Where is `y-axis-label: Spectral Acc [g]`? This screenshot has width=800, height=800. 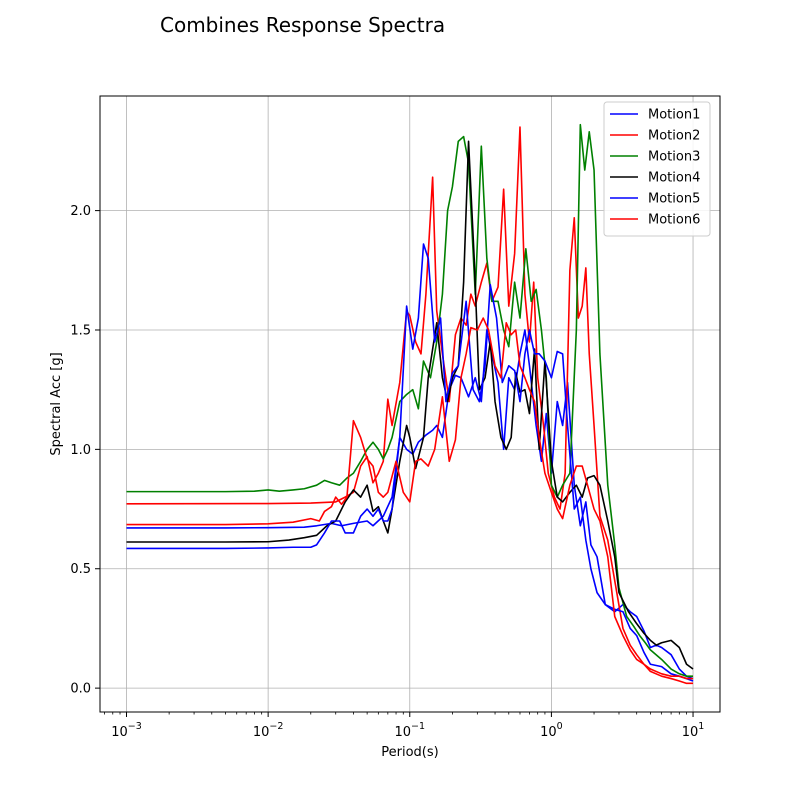 y-axis-label: Spectral Acc [g] is located at coordinates (56, 403).